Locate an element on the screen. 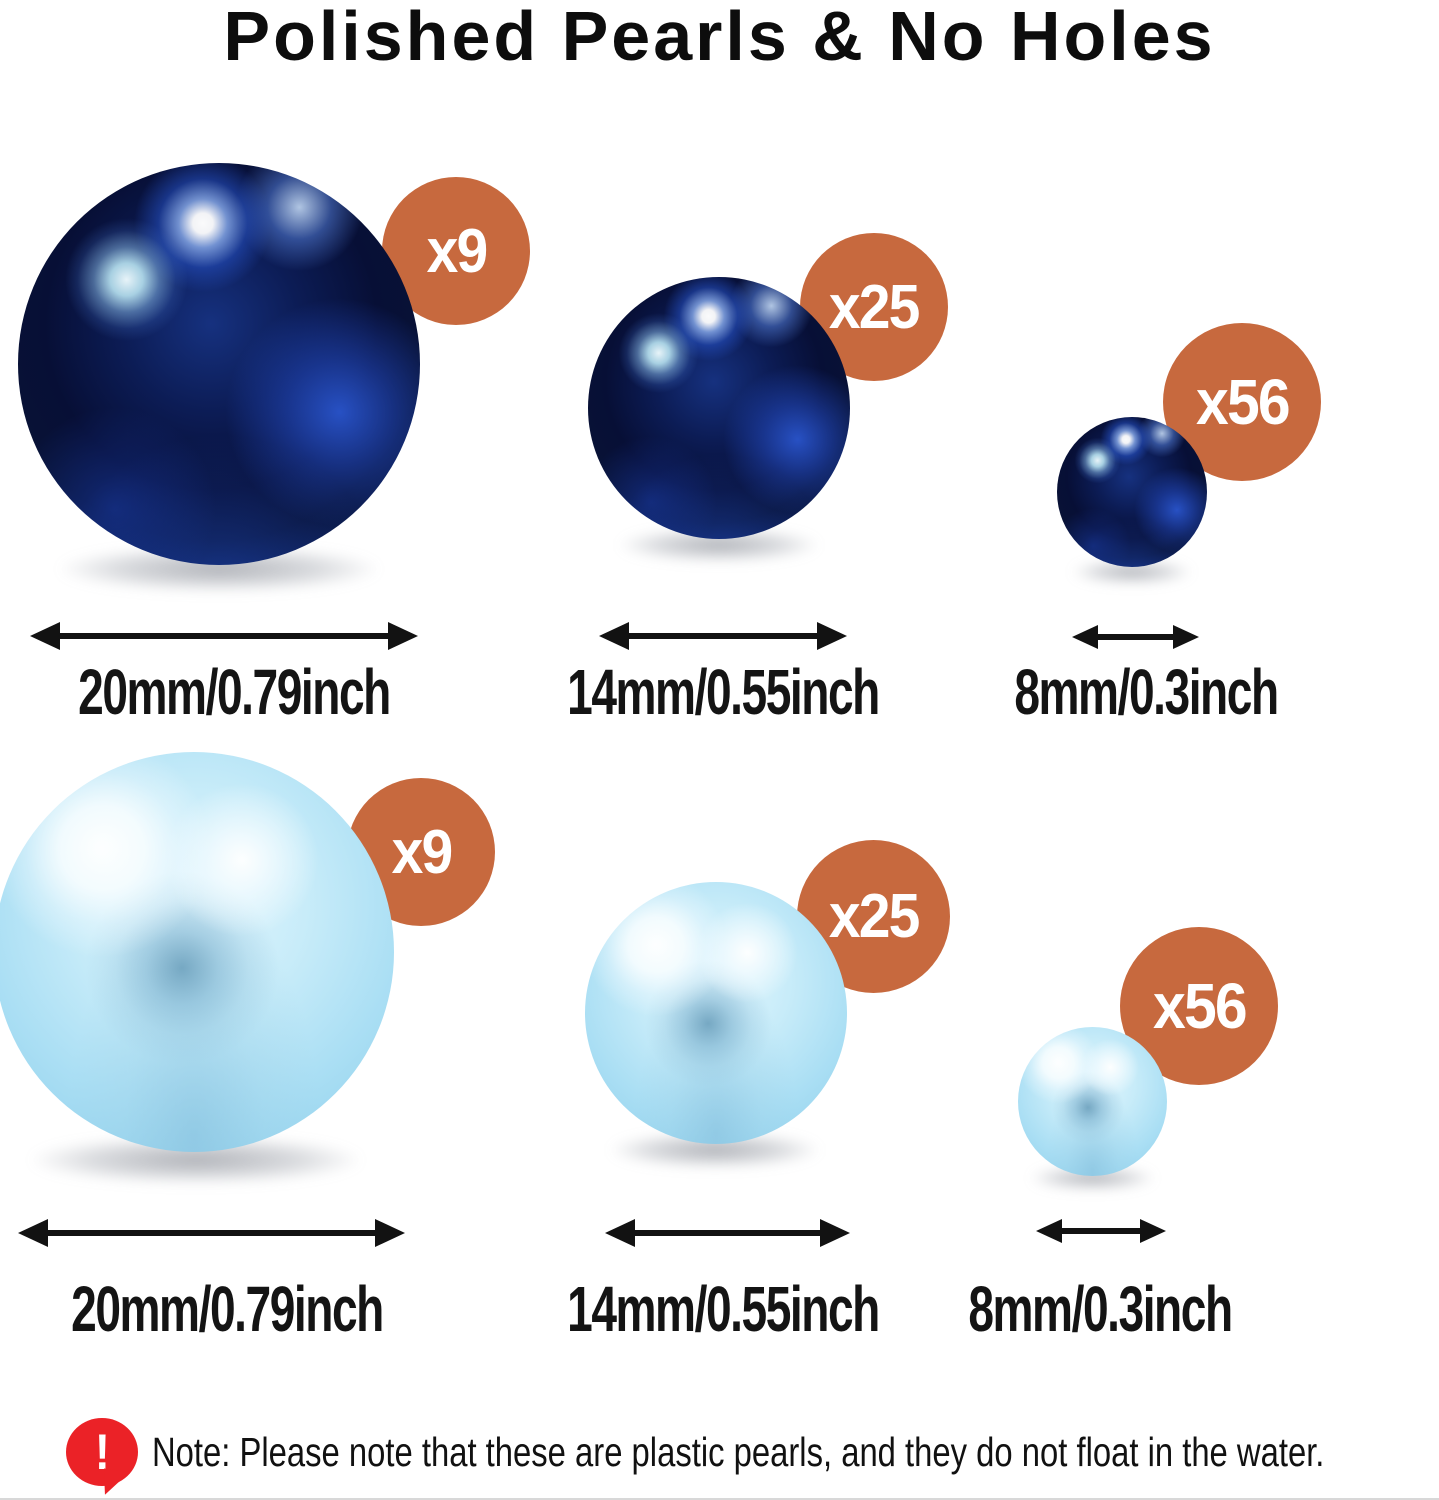 The image size is (1439, 1500). quantity-badge-blue-20mm: x9 is located at coordinates (421, 852).